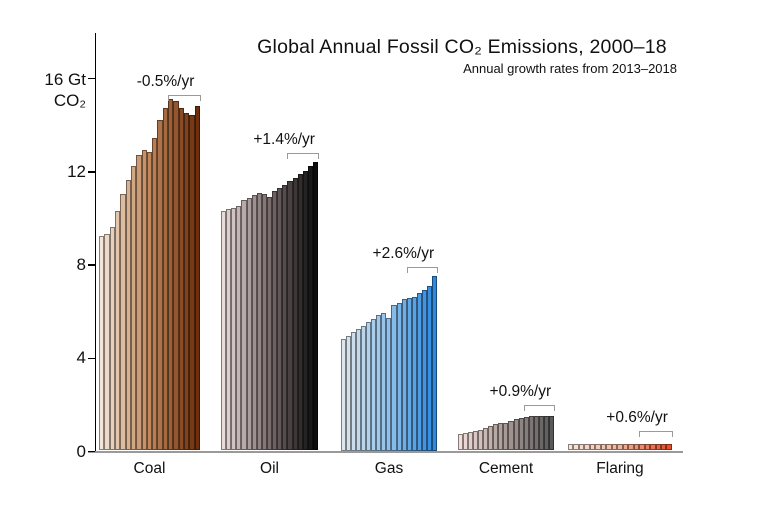  What do you see at coordinates (229, 330) in the screenshot?
I see `oil-bar-2001` at bounding box center [229, 330].